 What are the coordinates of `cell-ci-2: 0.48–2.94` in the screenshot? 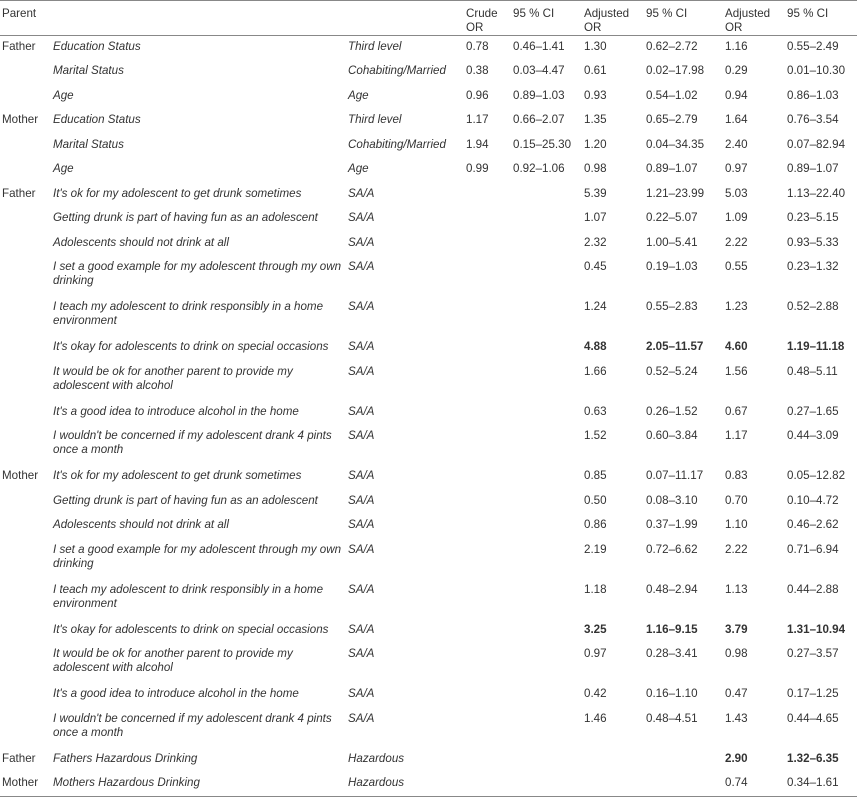 It's located at (672, 589).